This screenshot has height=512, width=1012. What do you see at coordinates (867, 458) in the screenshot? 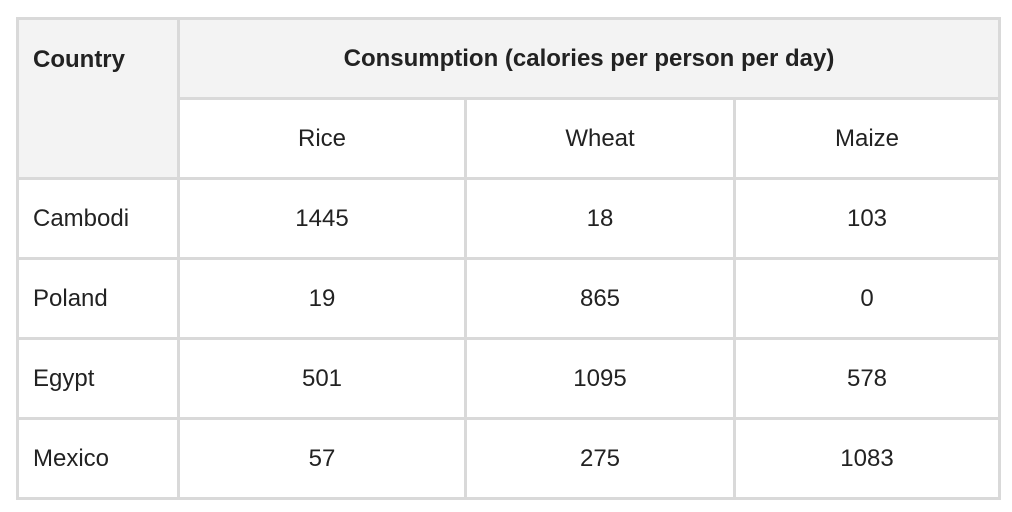
I see `maize-cell: 1083` at bounding box center [867, 458].